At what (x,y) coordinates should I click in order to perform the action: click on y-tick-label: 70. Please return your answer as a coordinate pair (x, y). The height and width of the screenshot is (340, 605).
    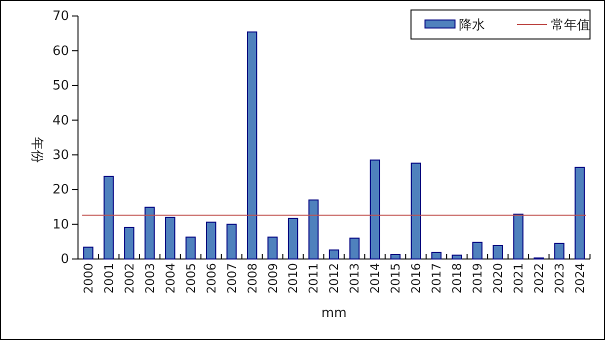
    Looking at the image, I should click on (60, 16).